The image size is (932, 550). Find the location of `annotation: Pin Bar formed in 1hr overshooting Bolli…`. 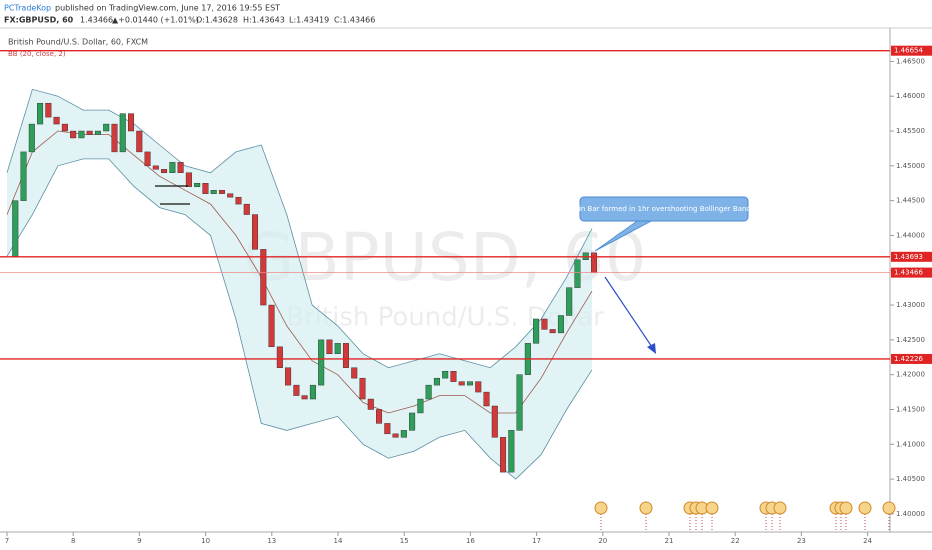

annotation: Pin Bar formed in 1hr overshooting Bolli… is located at coordinates (664, 209).